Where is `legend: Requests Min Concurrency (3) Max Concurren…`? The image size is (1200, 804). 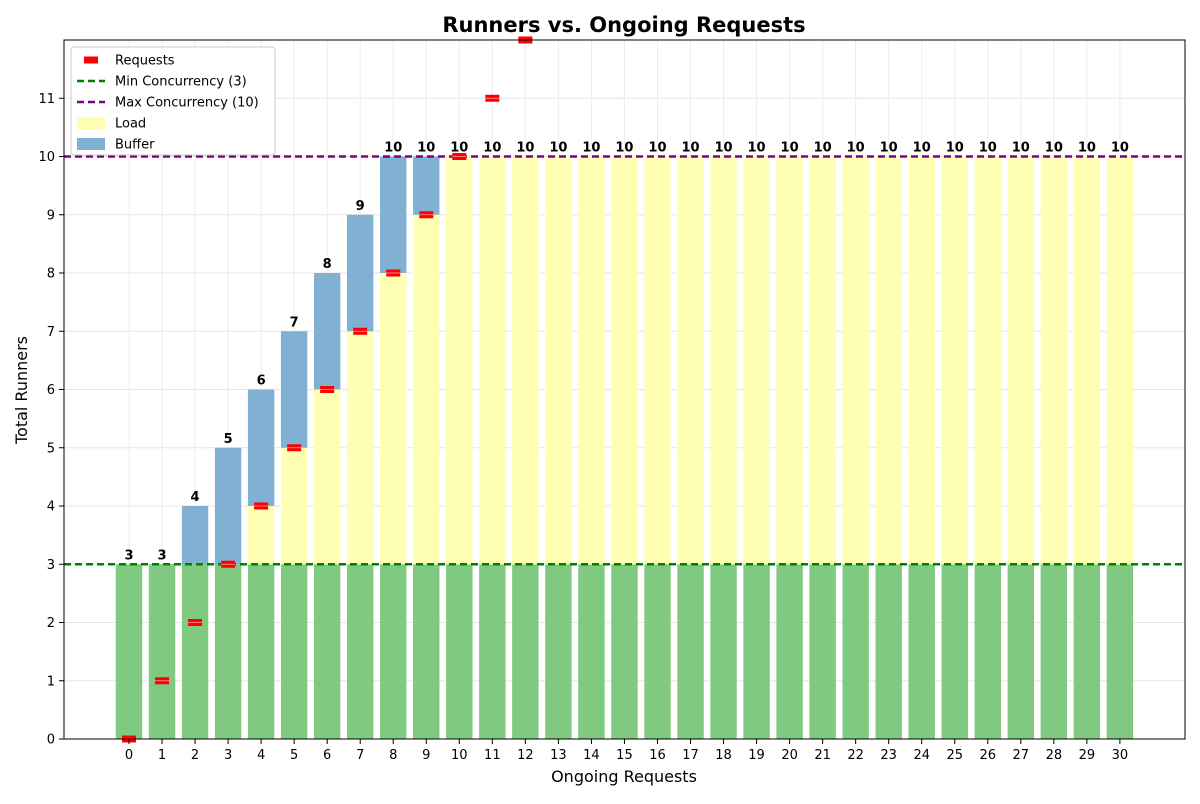 legend: Requests Min Concurrency (3) Max Concurren… is located at coordinates (173, 101).